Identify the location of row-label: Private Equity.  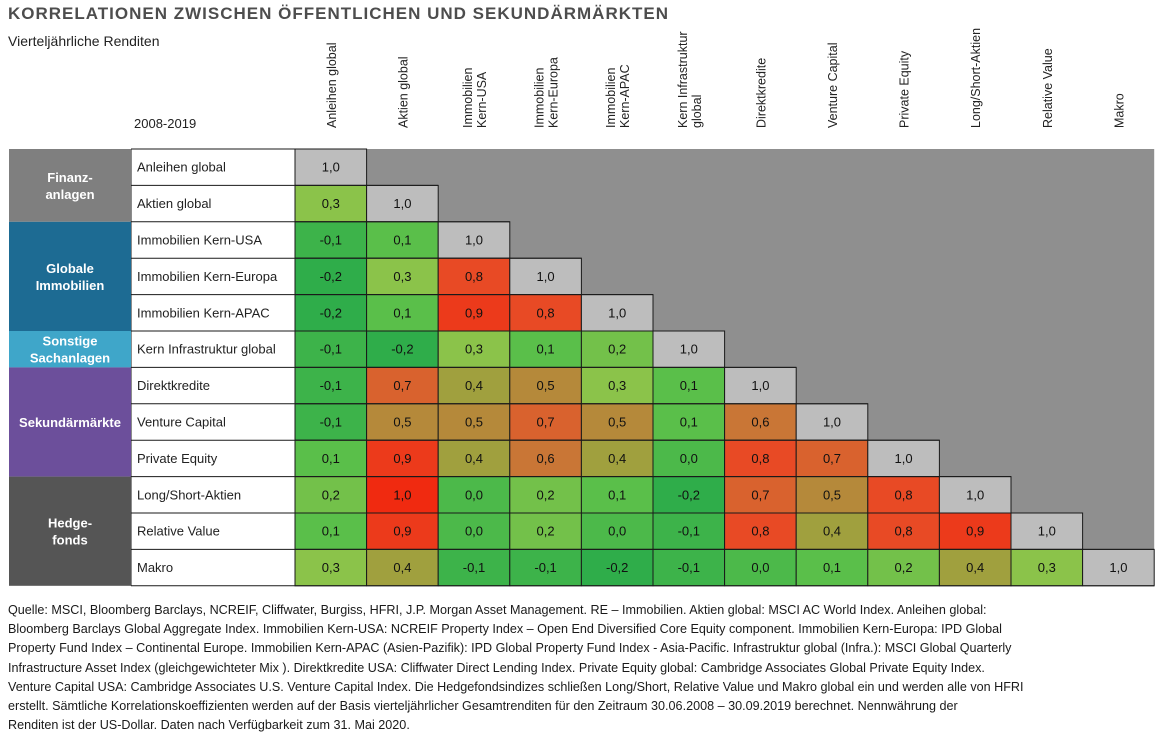
(177, 458).